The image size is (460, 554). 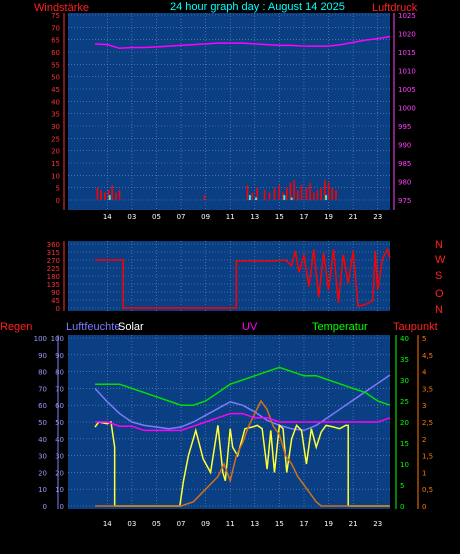 What do you see at coordinates (53, 285) in the screenshot?
I see `direction-tick-label: 135` at bounding box center [53, 285].